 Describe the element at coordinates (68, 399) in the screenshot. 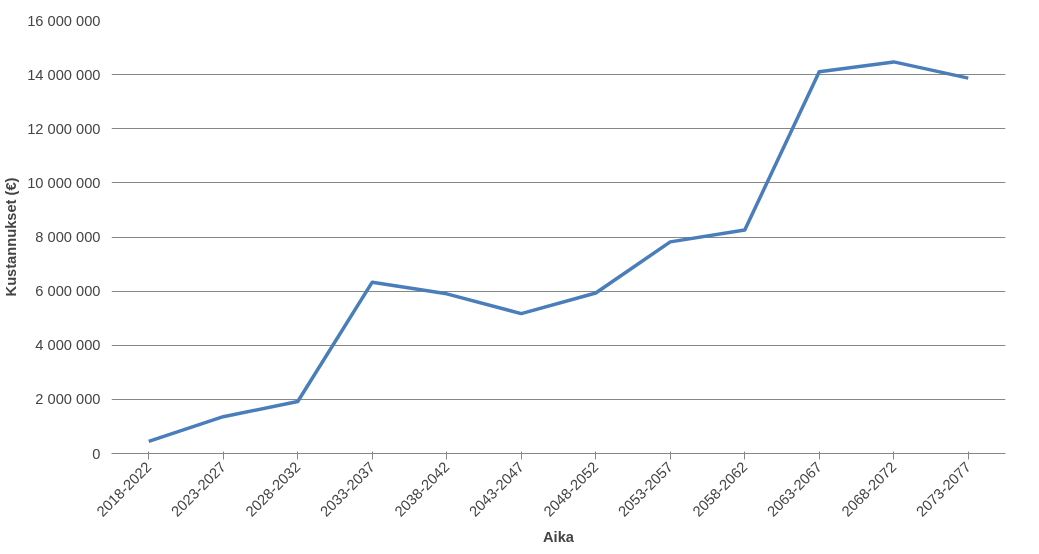

I see `y-tick-label: 2 000 000` at that location.